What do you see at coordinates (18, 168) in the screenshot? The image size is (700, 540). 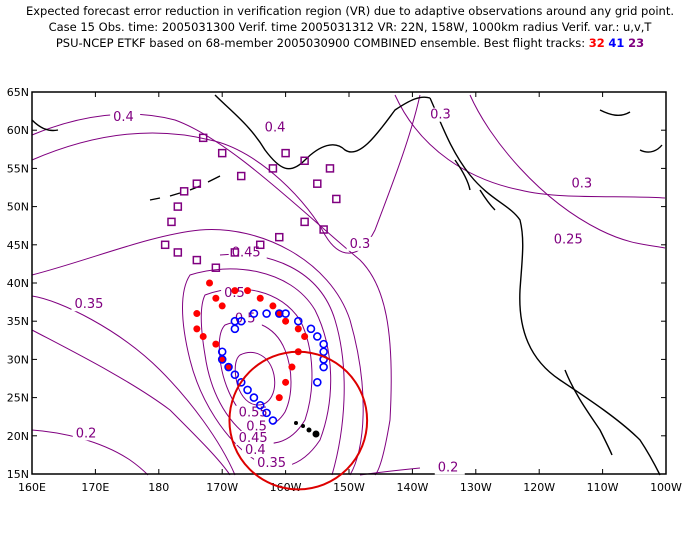 I see `lat-tick-label: 55N` at bounding box center [18, 168].